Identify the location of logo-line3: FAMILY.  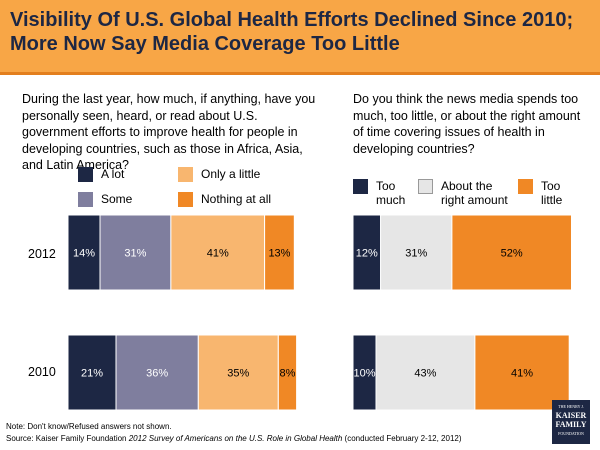
(571, 424).